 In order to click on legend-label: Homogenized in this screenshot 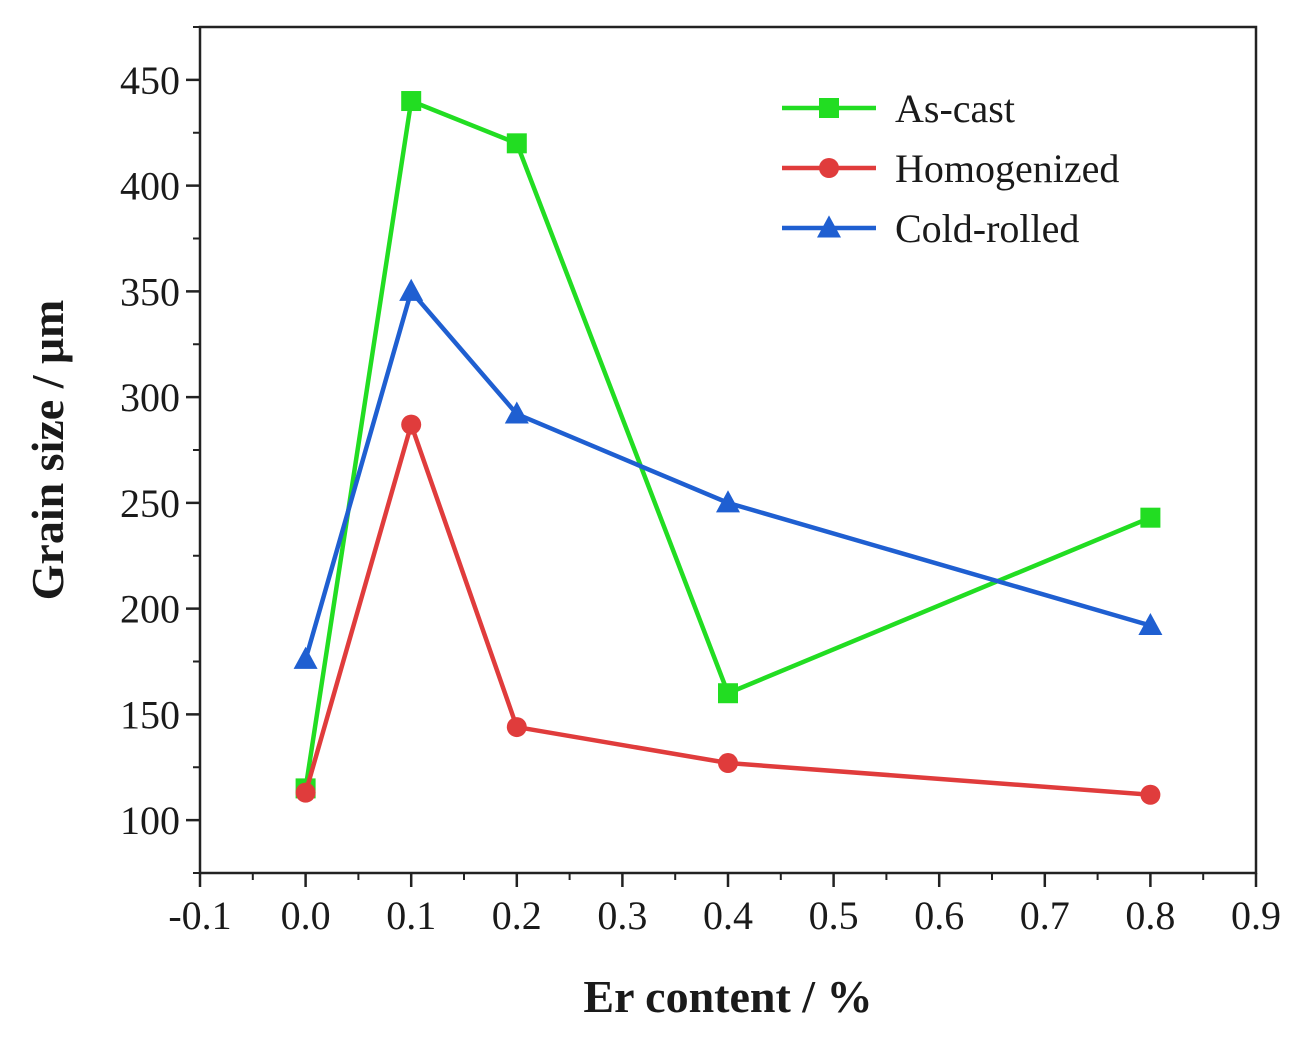, I will do `click(1007, 168)`.